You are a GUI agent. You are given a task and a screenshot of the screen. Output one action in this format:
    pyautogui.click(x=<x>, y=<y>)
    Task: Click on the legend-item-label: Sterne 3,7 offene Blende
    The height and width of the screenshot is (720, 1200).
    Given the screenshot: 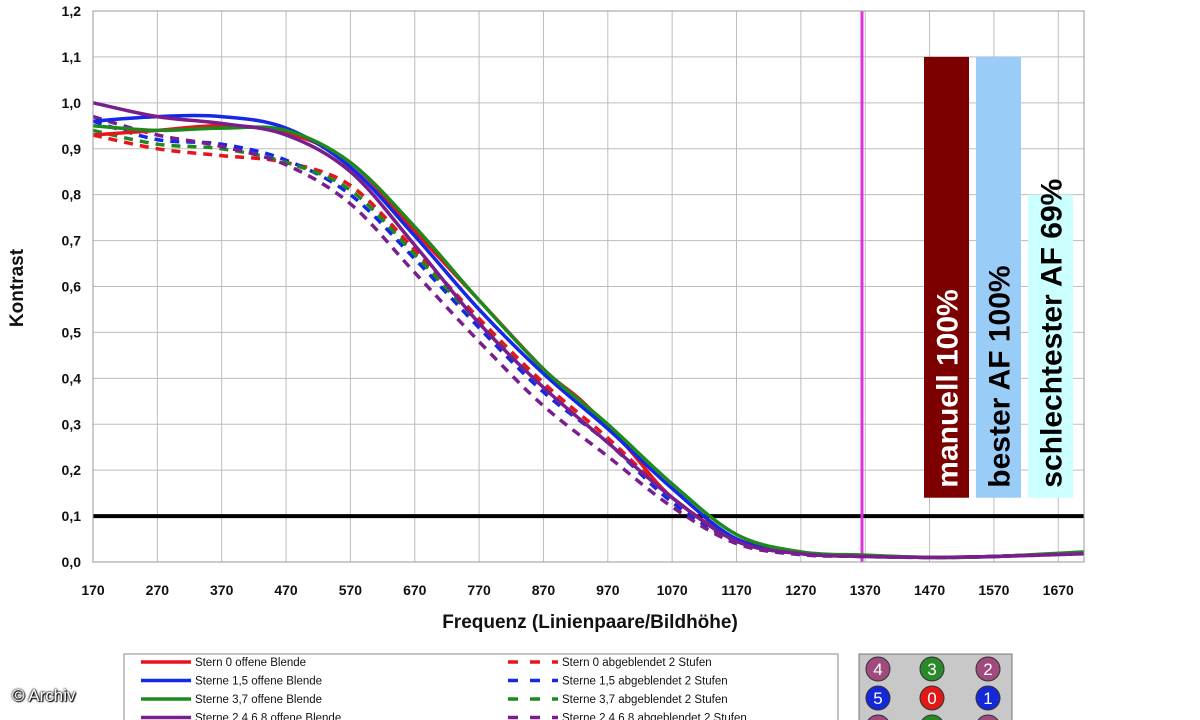 What is the action you would take?
    pyautogui.click(x=258, y=700)
    